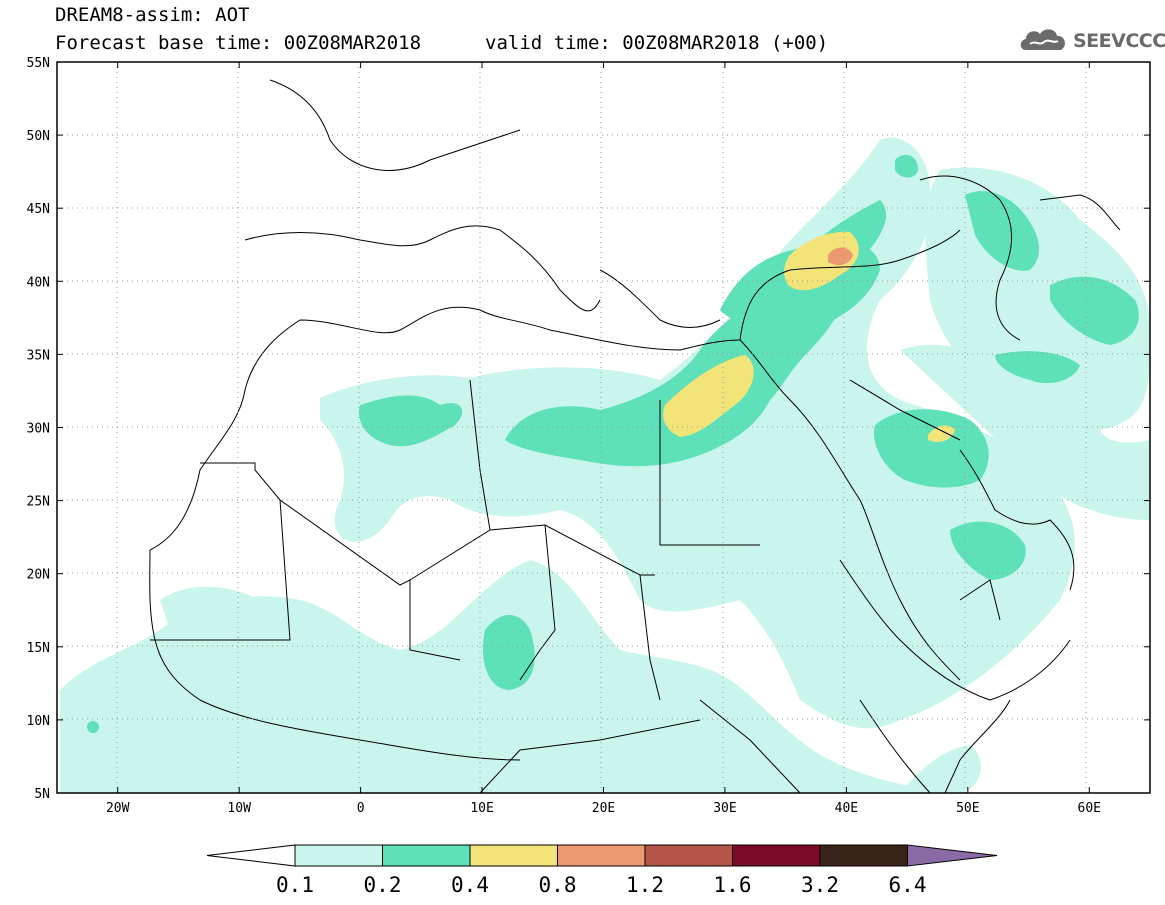 The height and width of the screenshot is (905, 1165). What do you see at coordinates (42, 794) in the screenshot?
I see `lat-label: 5N` at bounding box center [42, 794].